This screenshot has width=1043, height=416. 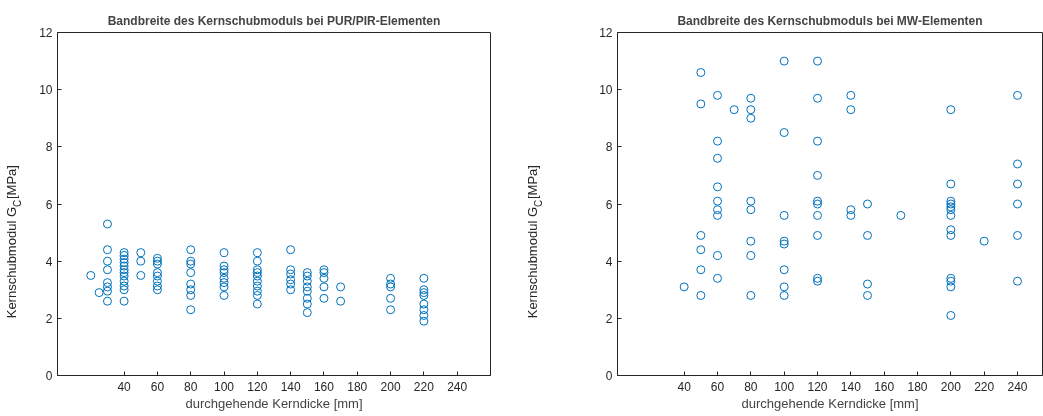 I want to click on chart-title: Bandbreite des Kernschubmoduls bei MW-Elementen, so click(x=830, y=20).